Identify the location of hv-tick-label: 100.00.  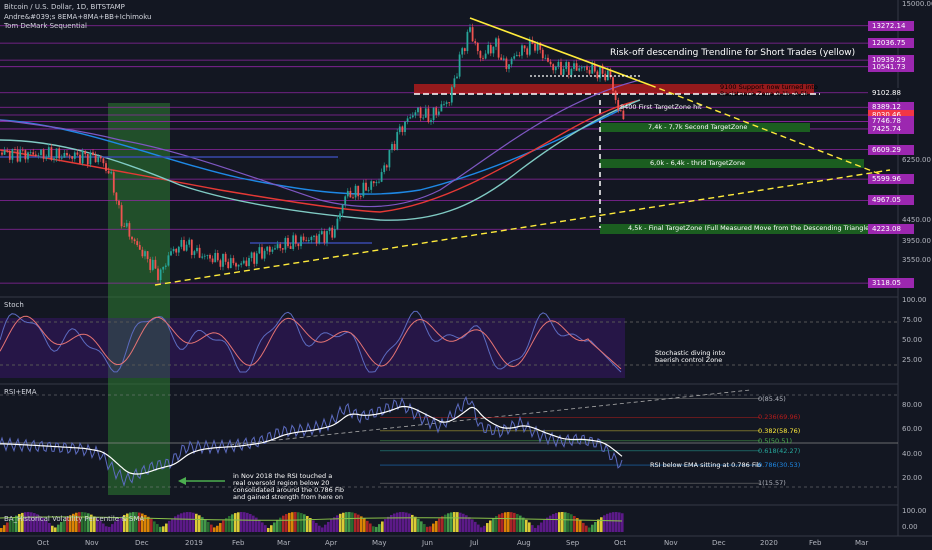
(914, 511).